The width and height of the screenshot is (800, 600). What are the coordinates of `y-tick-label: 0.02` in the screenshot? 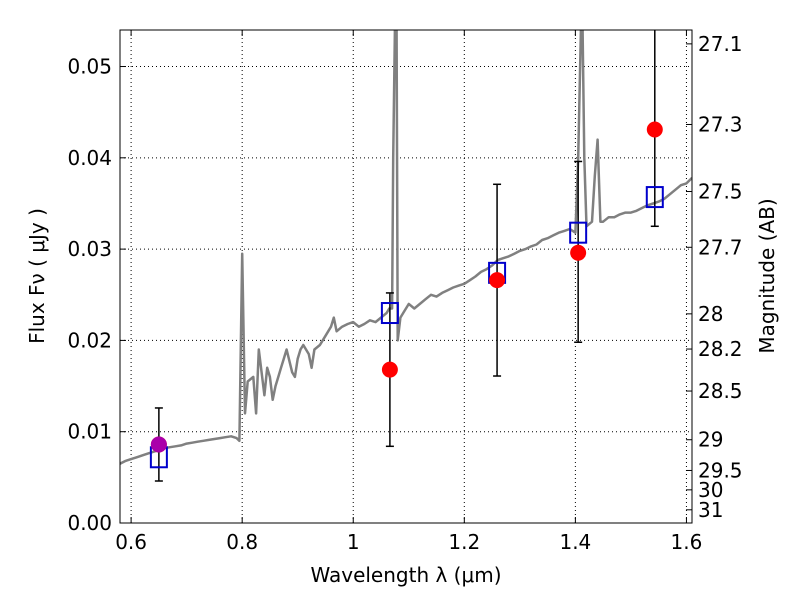 It's located at (89, 340).